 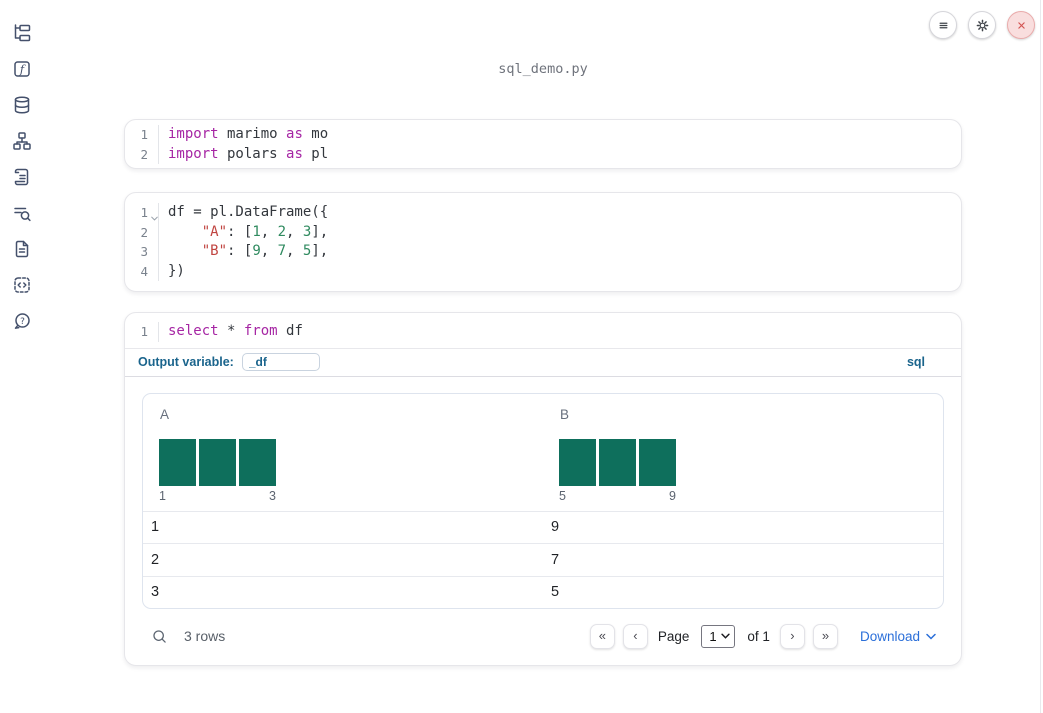 I want to click on menu-button, so click(x=943, y=25).